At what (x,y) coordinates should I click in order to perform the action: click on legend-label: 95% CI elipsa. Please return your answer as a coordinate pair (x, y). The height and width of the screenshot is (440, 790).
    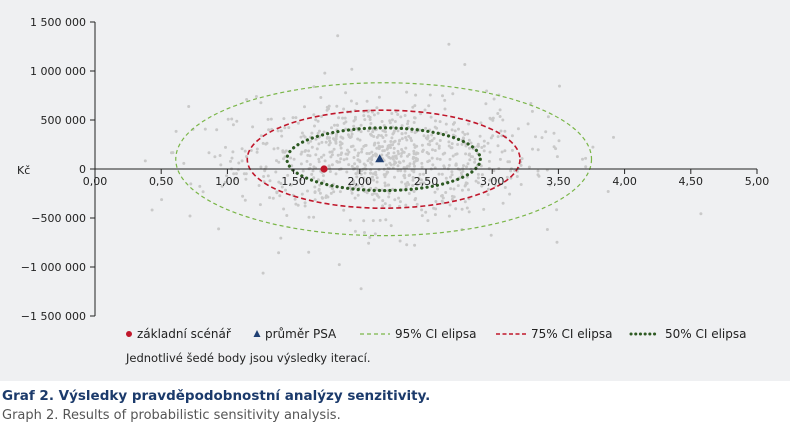
    Looking at the image, I should click on (436, 334).